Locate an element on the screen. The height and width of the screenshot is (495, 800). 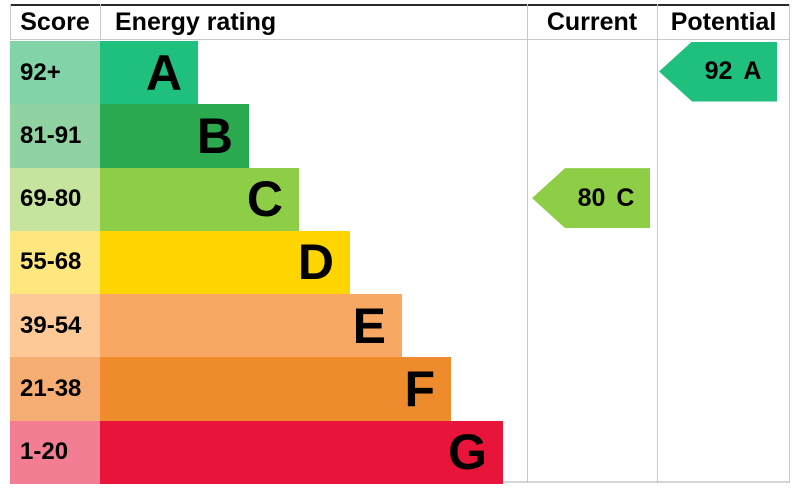
current-rating-value: 80 is located at coordinates (591, 197).